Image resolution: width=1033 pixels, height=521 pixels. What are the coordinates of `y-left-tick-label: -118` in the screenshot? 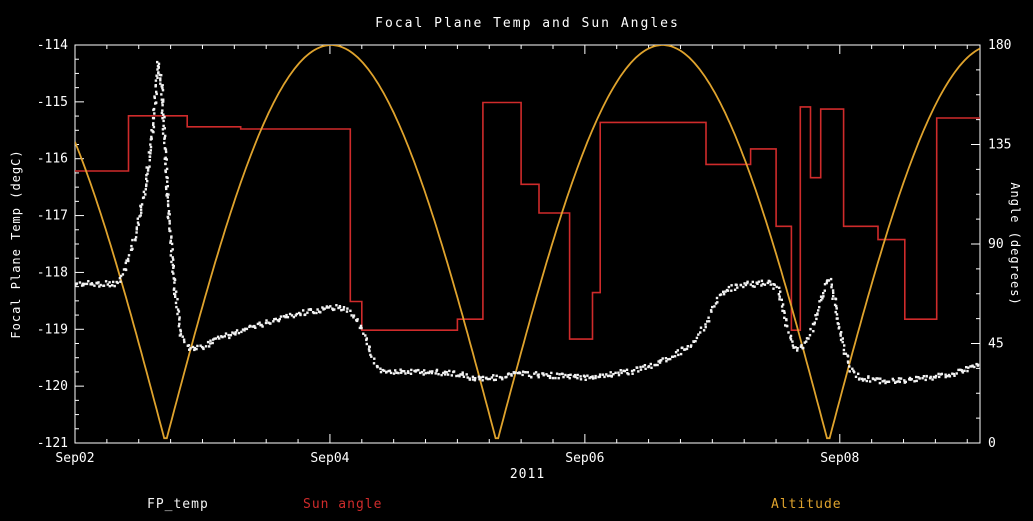 It's located at (52, 272).